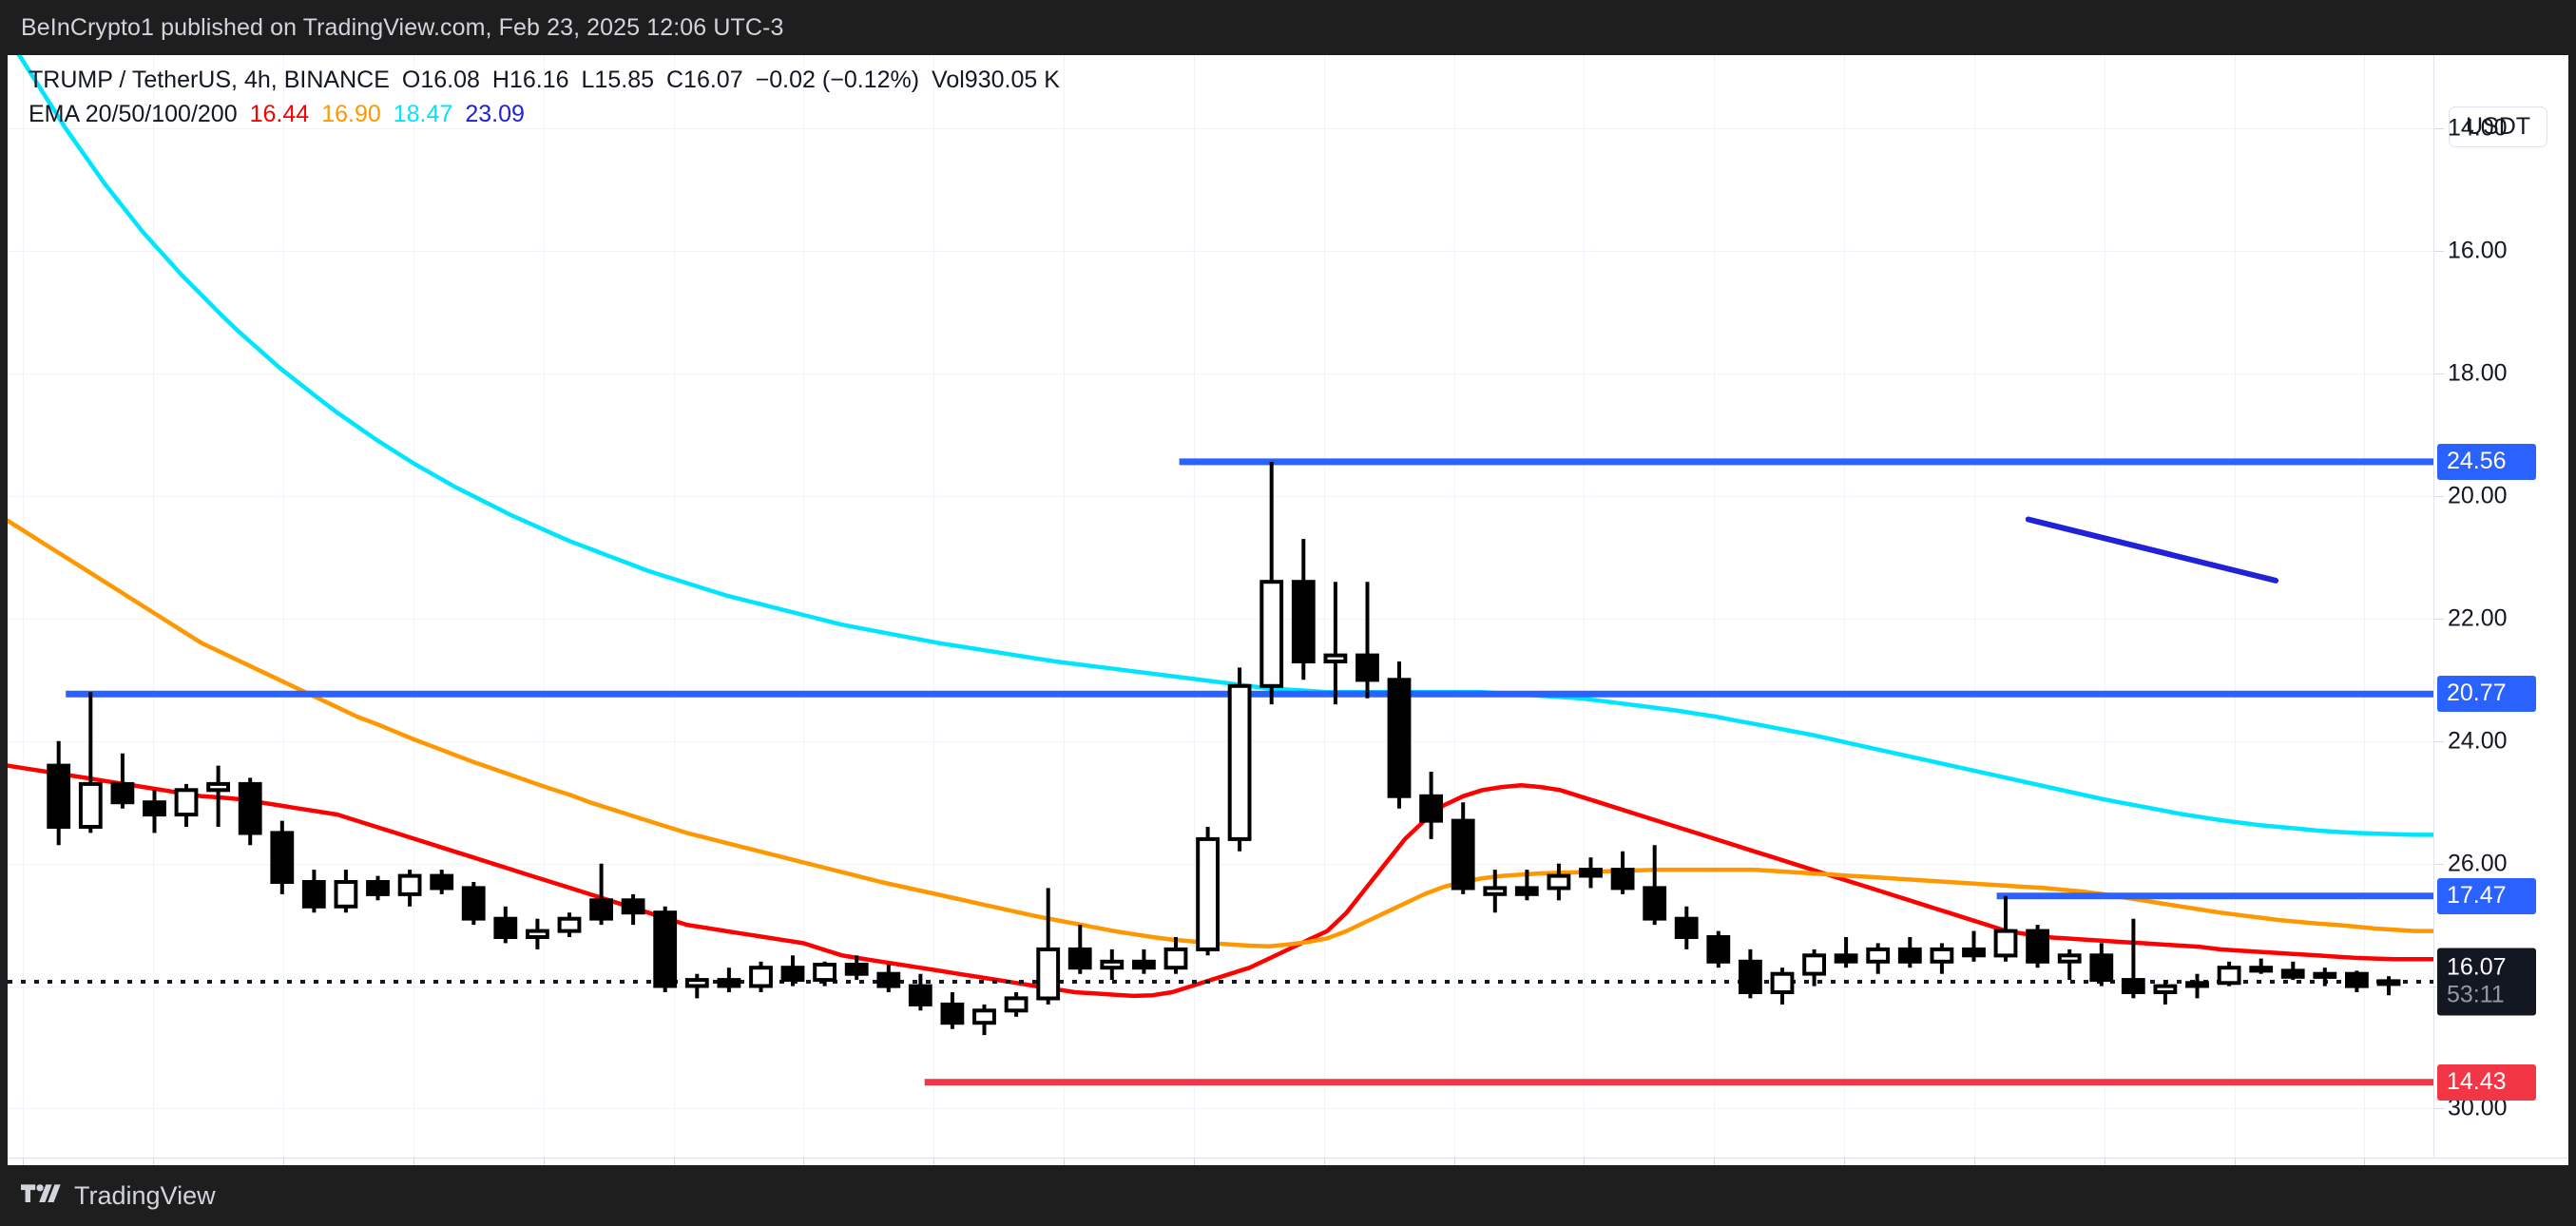 Image resolution: width=2576 pixels, height=1226 pixels. I want to click on price-badge-24-56: 24.56, so click(2486, 461).